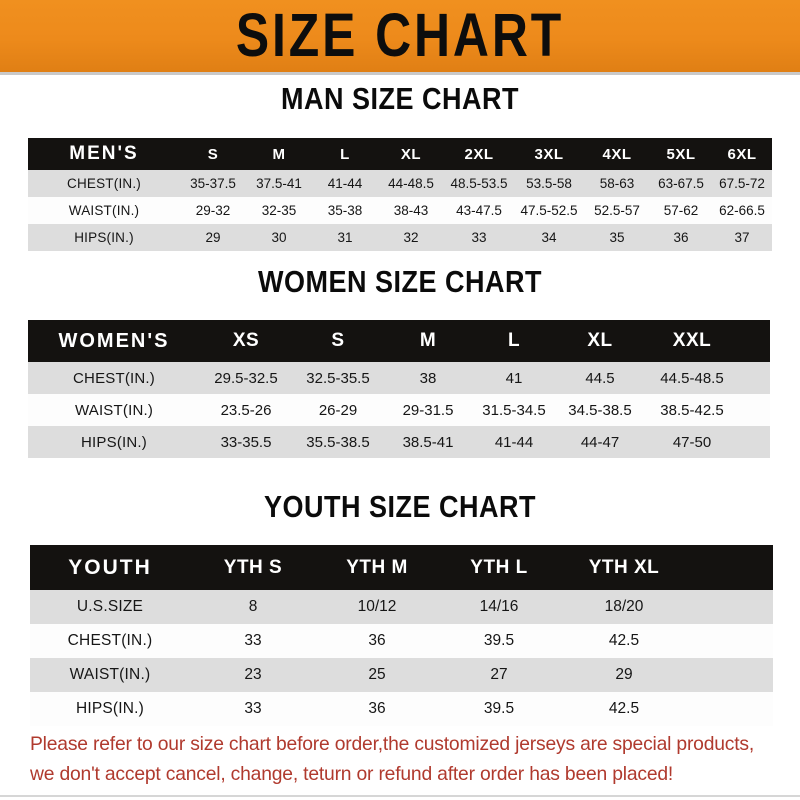 The width and height of the screenshot is (800, 800). I want to click on section-title-man: MAN SIZE CHART, so click(400, 99).